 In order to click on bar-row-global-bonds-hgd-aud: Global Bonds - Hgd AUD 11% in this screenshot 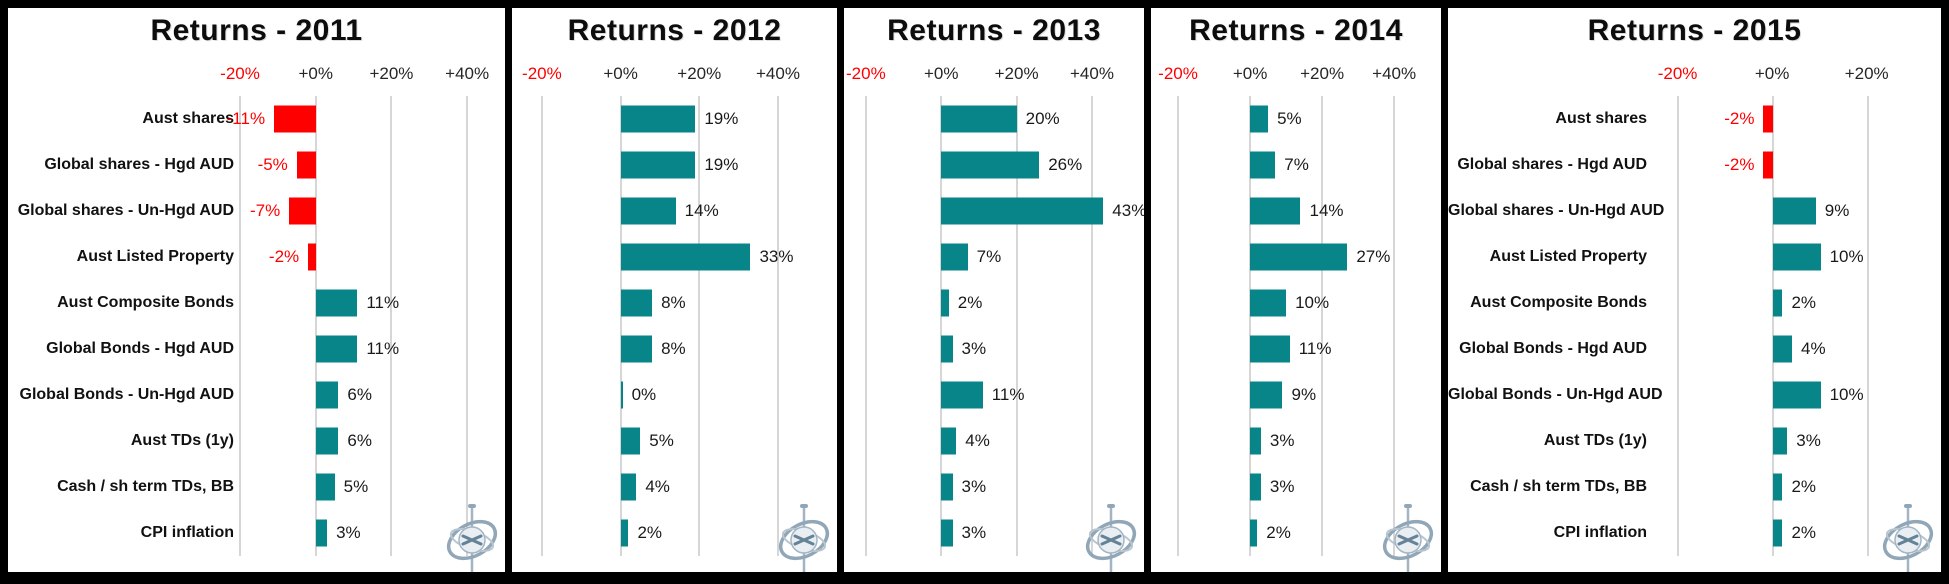, I will do `click(256, 349)`.